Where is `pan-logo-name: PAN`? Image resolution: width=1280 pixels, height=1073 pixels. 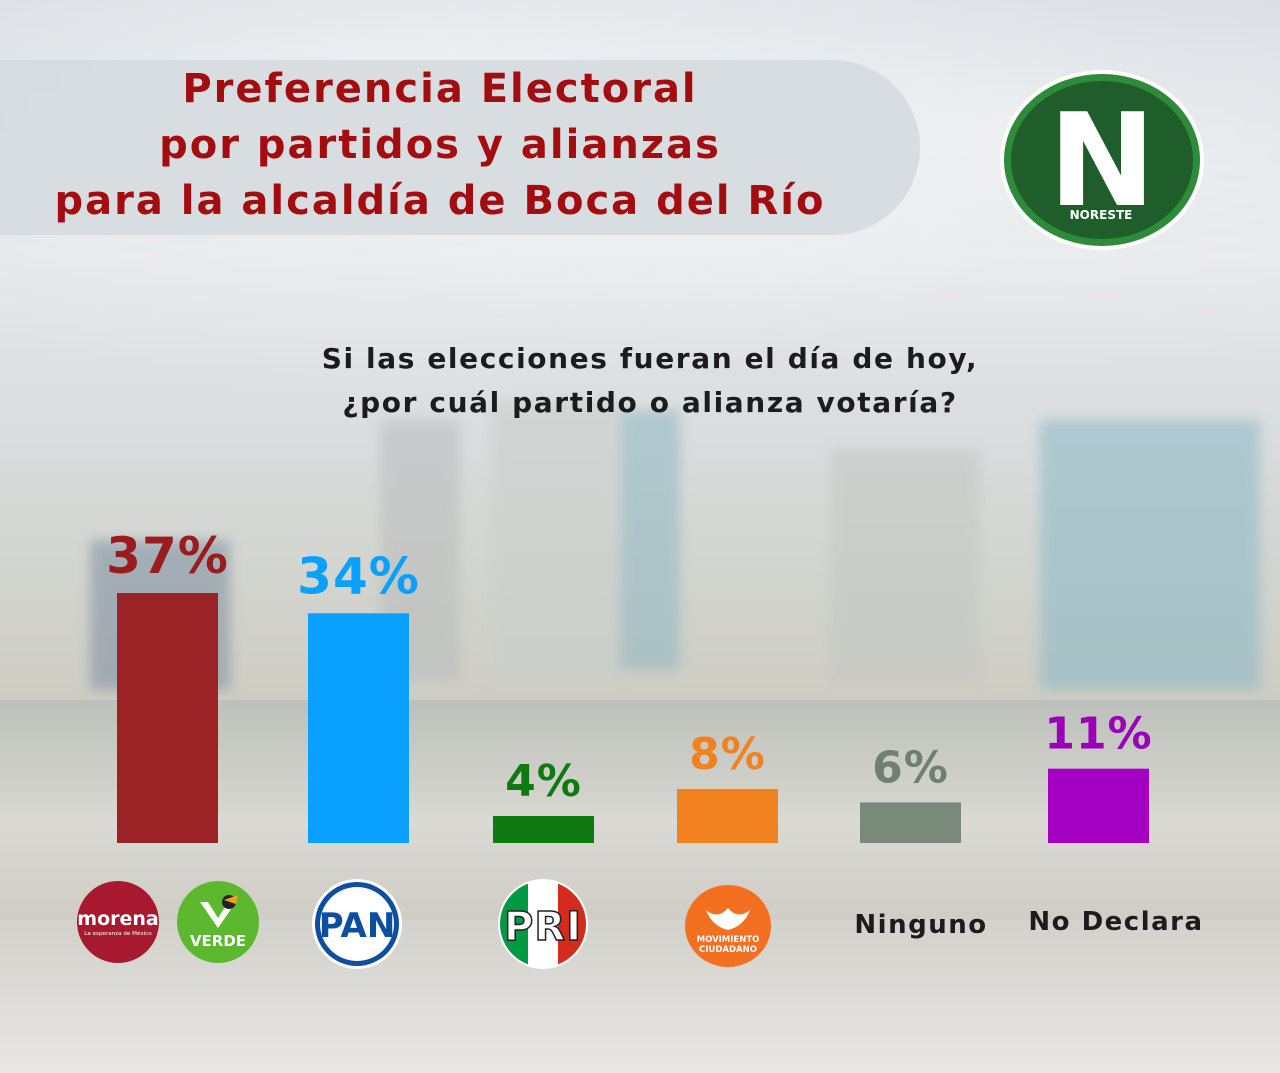
pan-logo-name: PAN is located at coordinates (357, 926).